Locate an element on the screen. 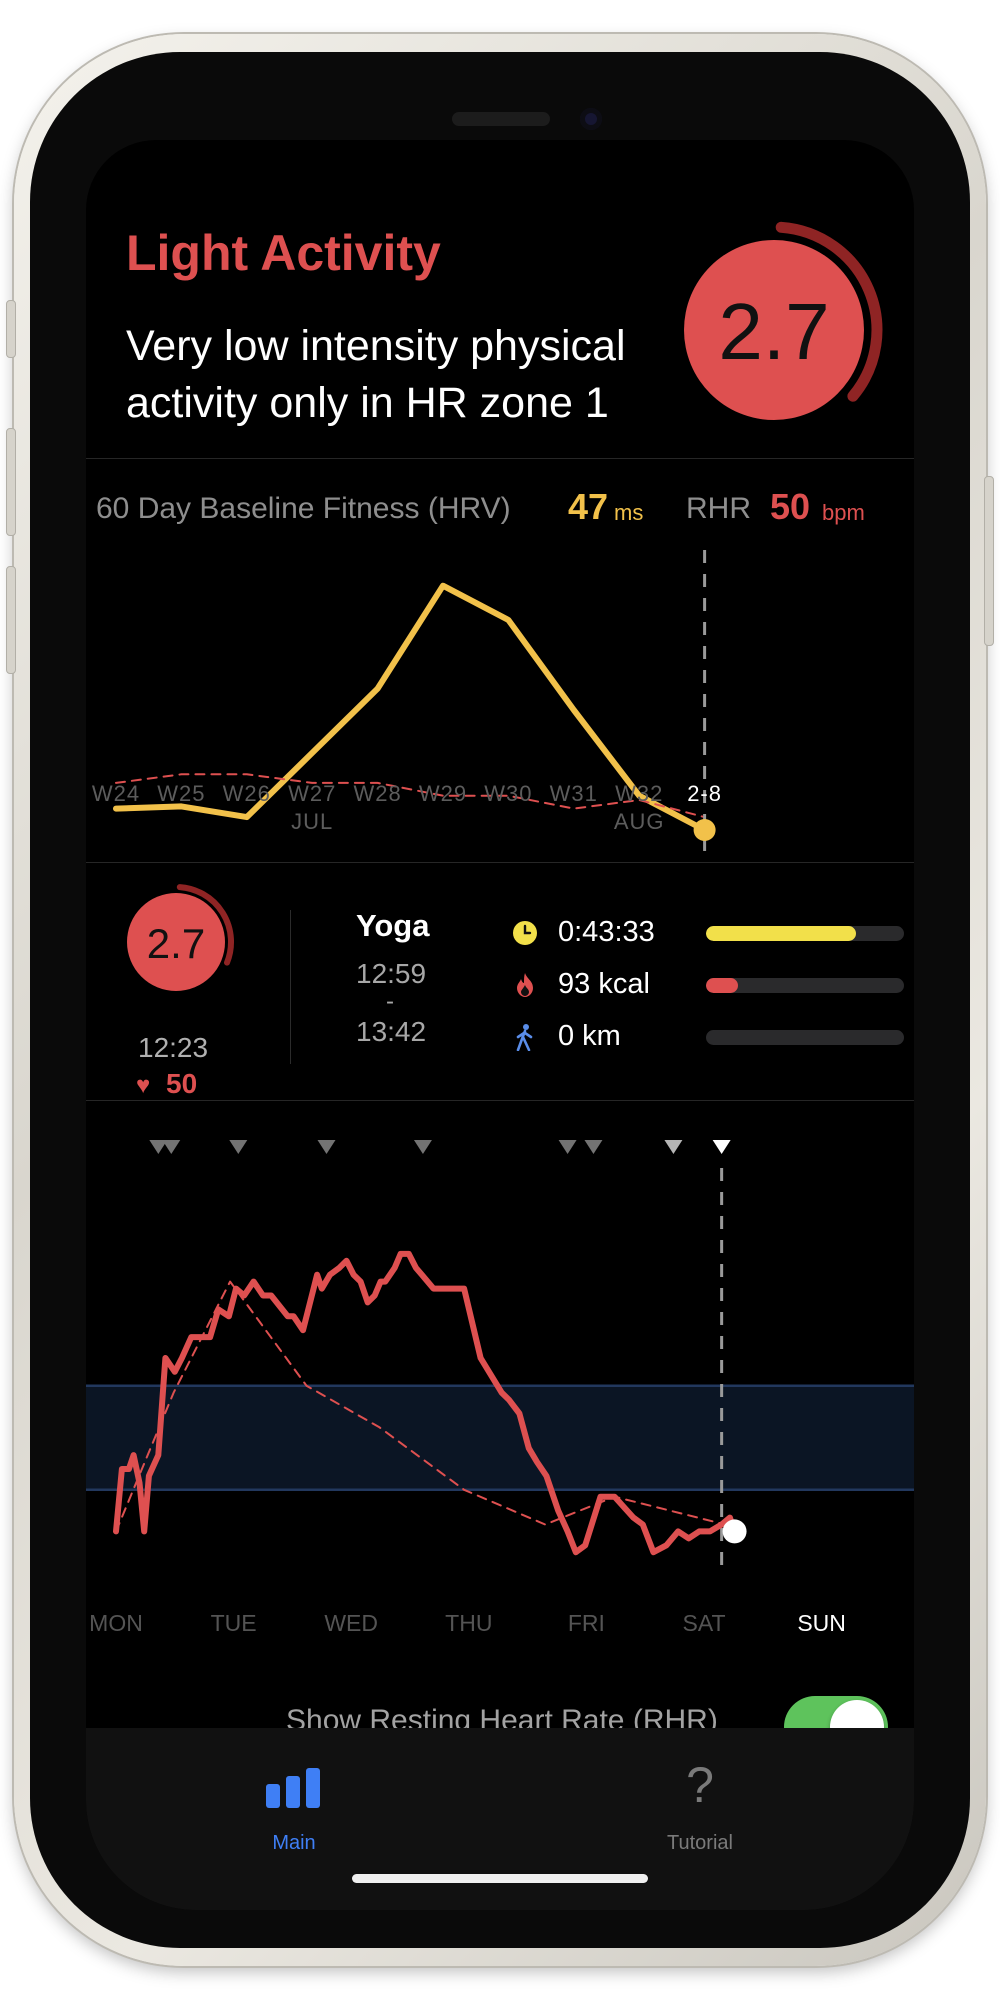  question-icon: ? is located at coordinates (700, 1785).